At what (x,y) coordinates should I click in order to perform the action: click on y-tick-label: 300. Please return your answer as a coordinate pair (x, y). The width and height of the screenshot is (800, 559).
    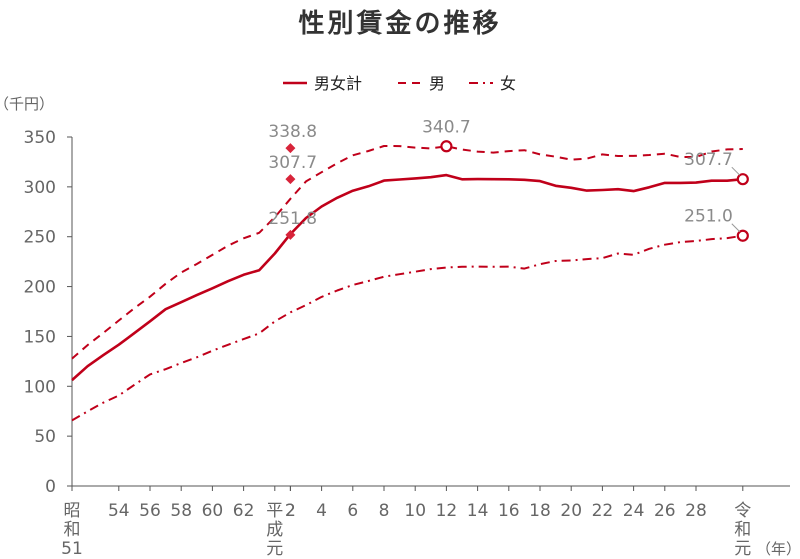
    Looking at the image, I should click on (40, 188).